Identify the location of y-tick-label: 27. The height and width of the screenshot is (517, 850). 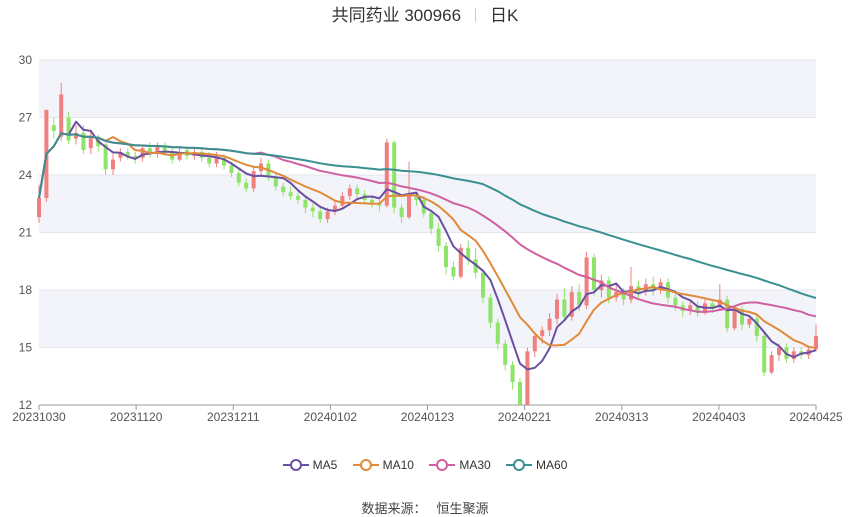
(26, 118).